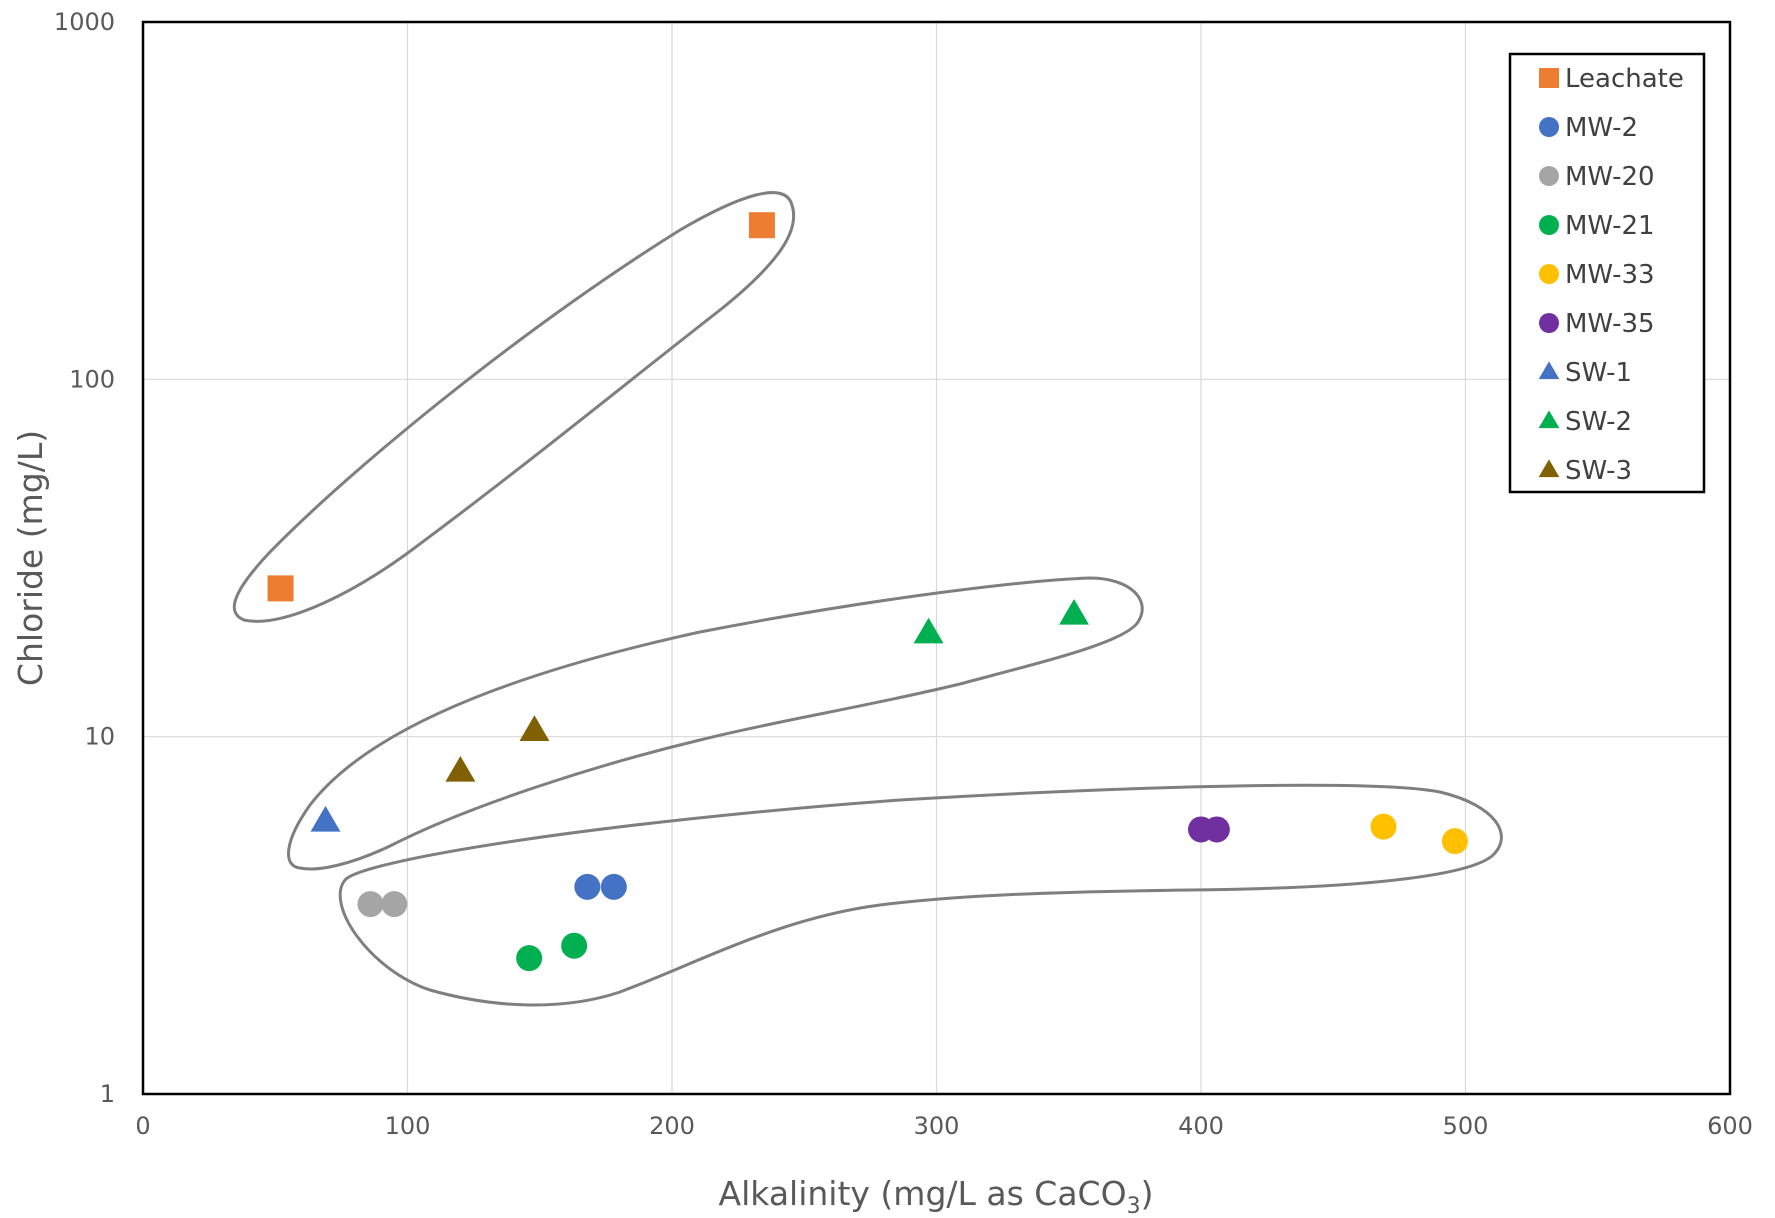 This screenshot has width=1775, height=1218. I want to click on y-tick-label: 1, so click(107, 1094).